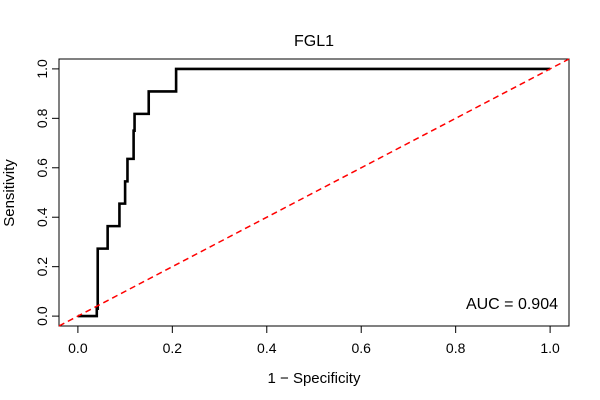  What do you see at coordinates (42, 69) in the screenshot?
I see `y-tick-label: 1.0` at bounding box center [42, 69].